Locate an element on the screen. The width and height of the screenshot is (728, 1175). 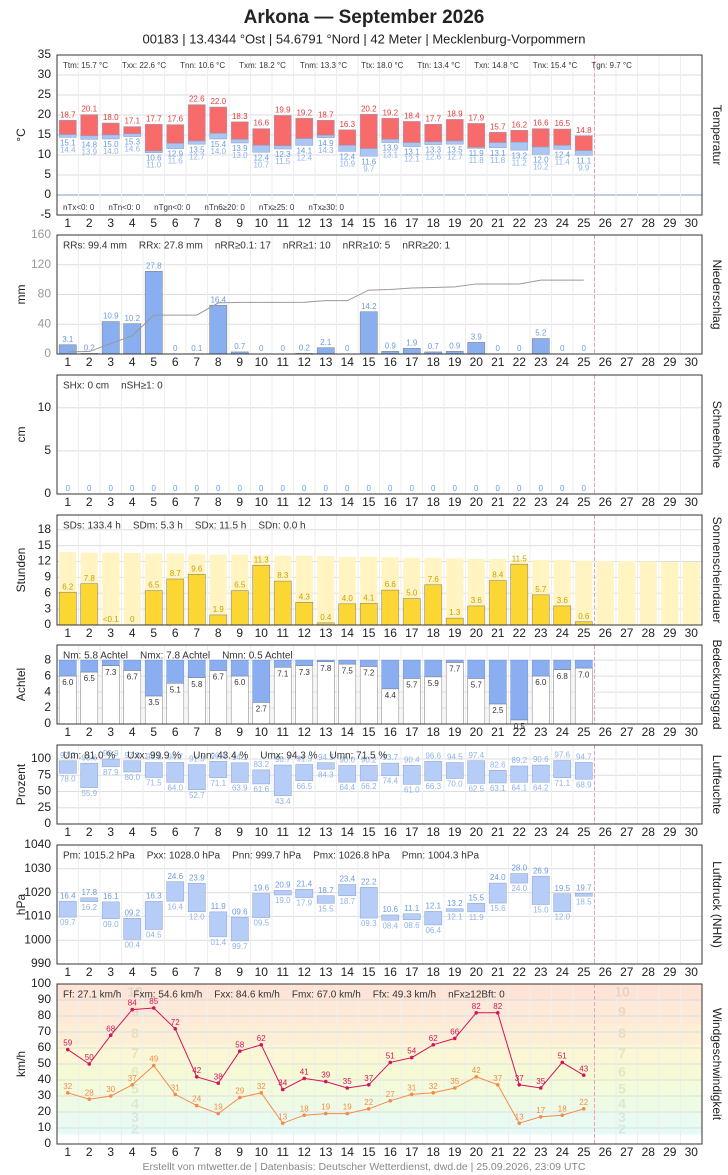
stat-text: Pm: 1015.2 hPa is located at coordinates (99, 856).